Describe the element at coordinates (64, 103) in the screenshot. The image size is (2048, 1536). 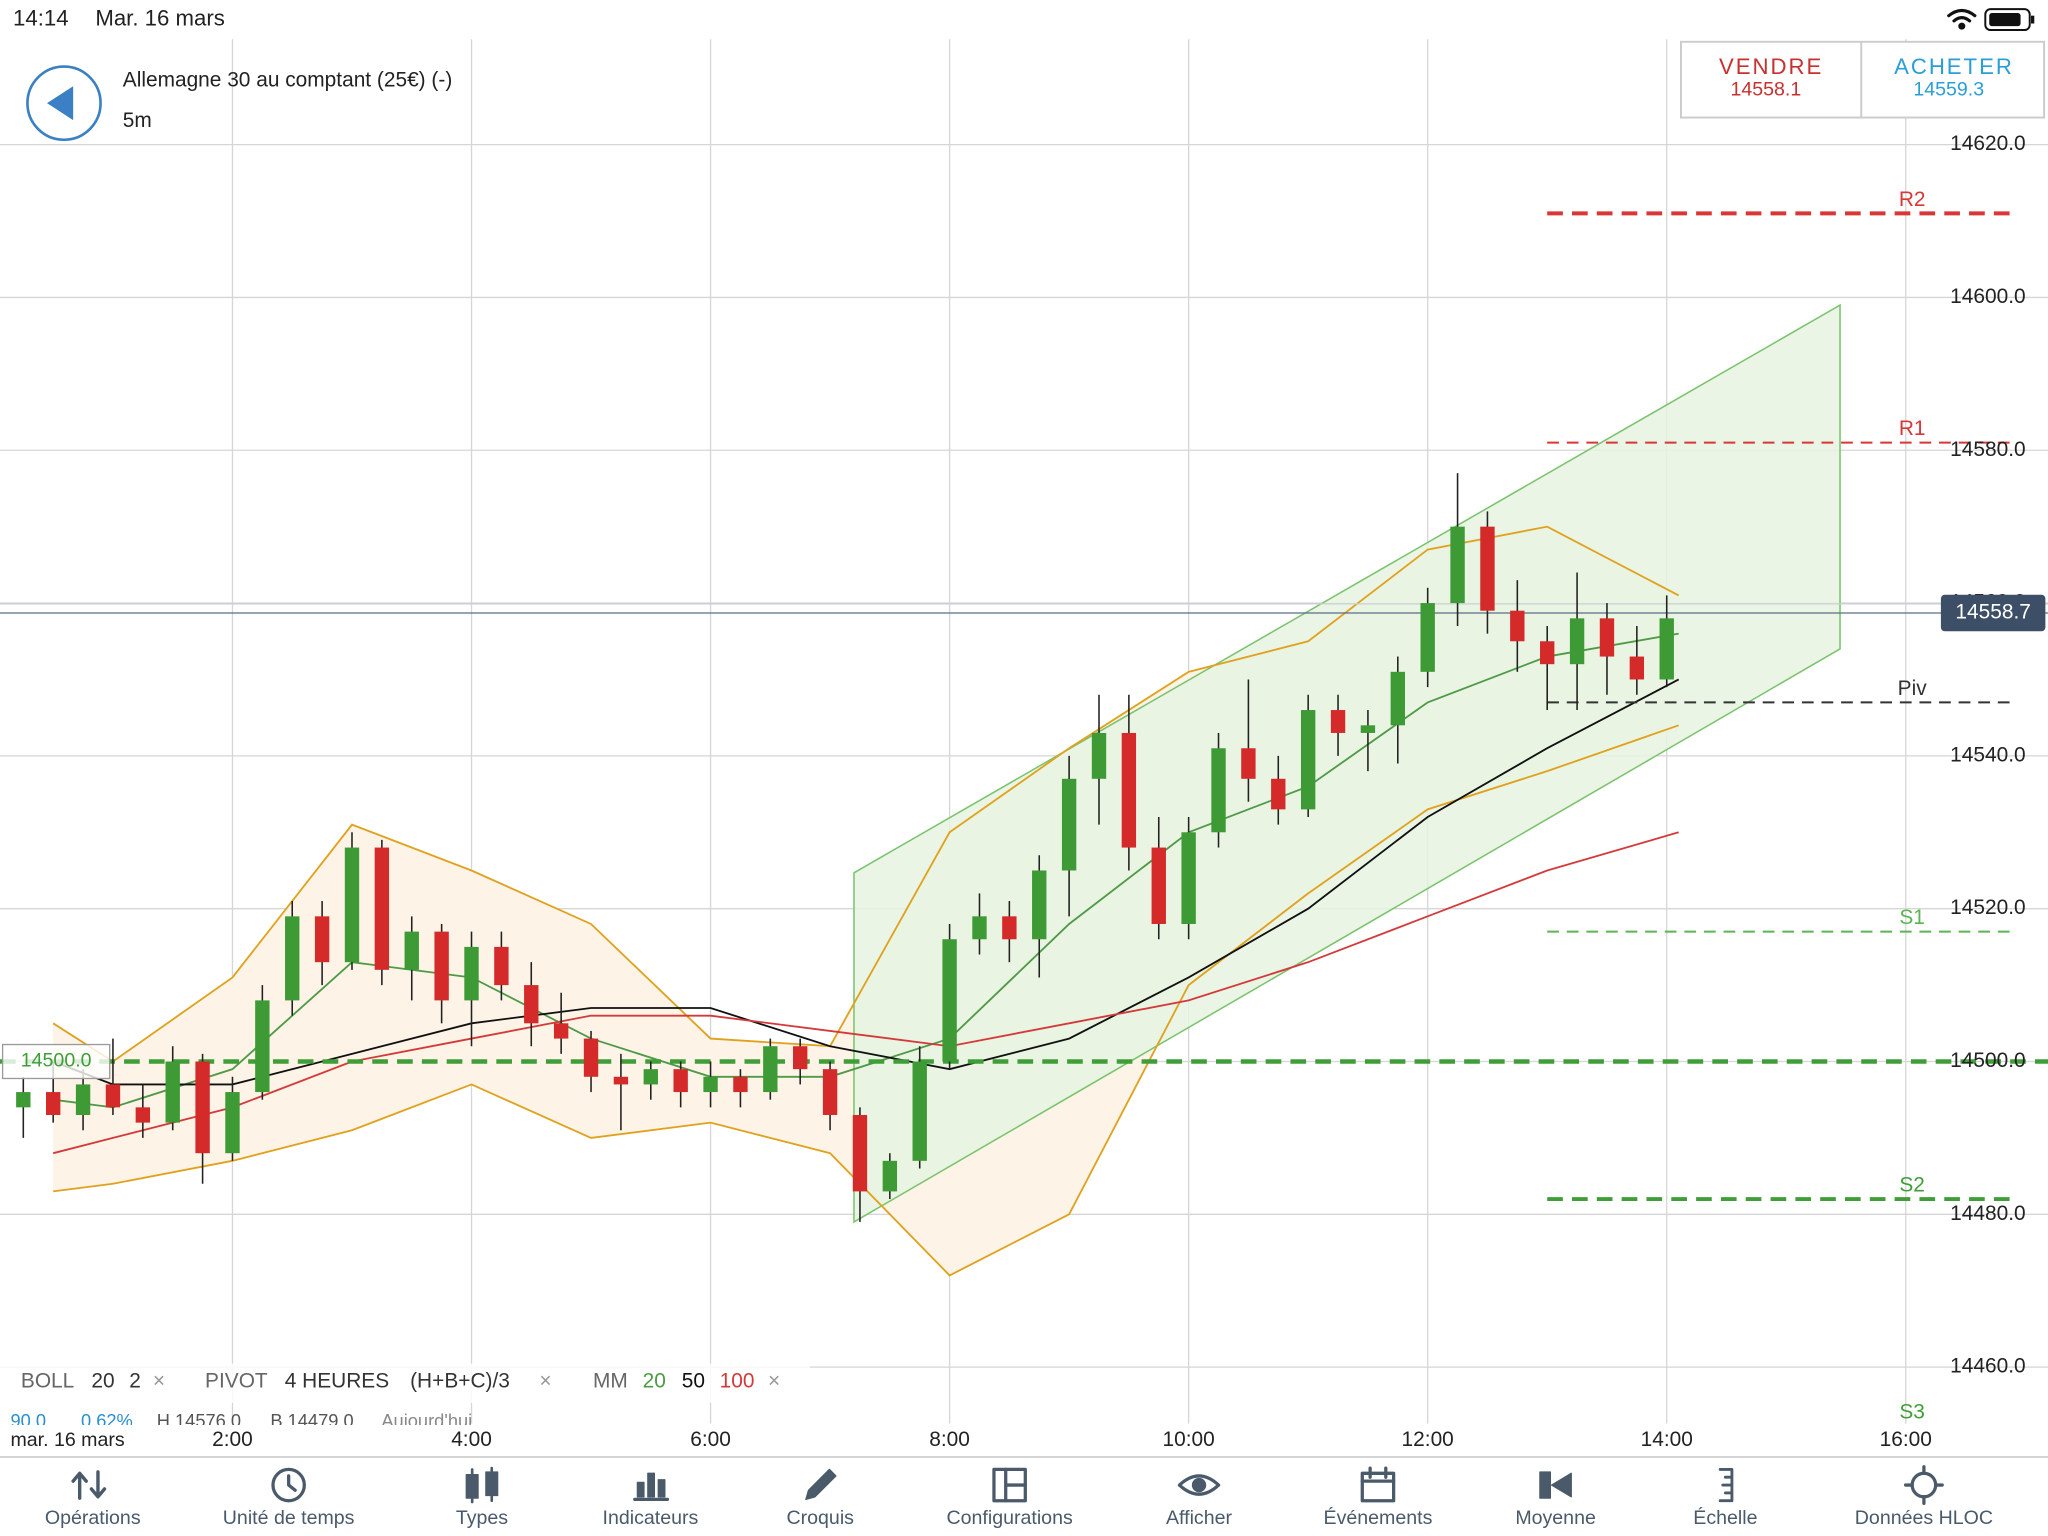
I see `back-button` at that location.